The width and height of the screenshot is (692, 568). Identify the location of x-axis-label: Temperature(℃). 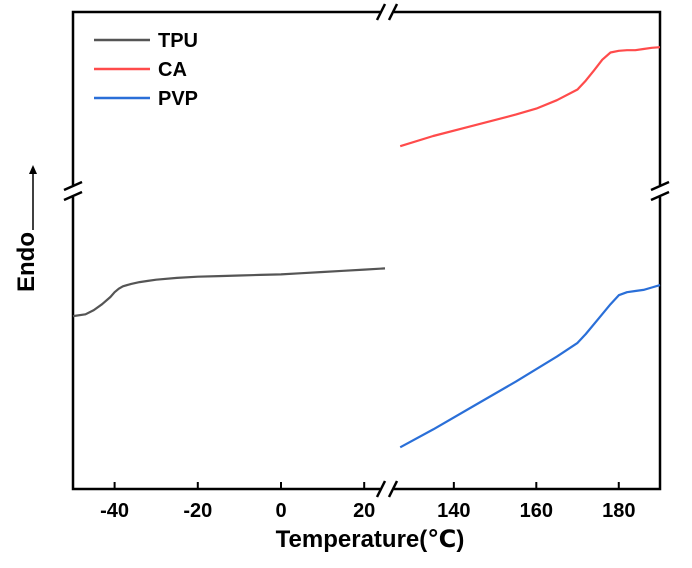
(370, 539).